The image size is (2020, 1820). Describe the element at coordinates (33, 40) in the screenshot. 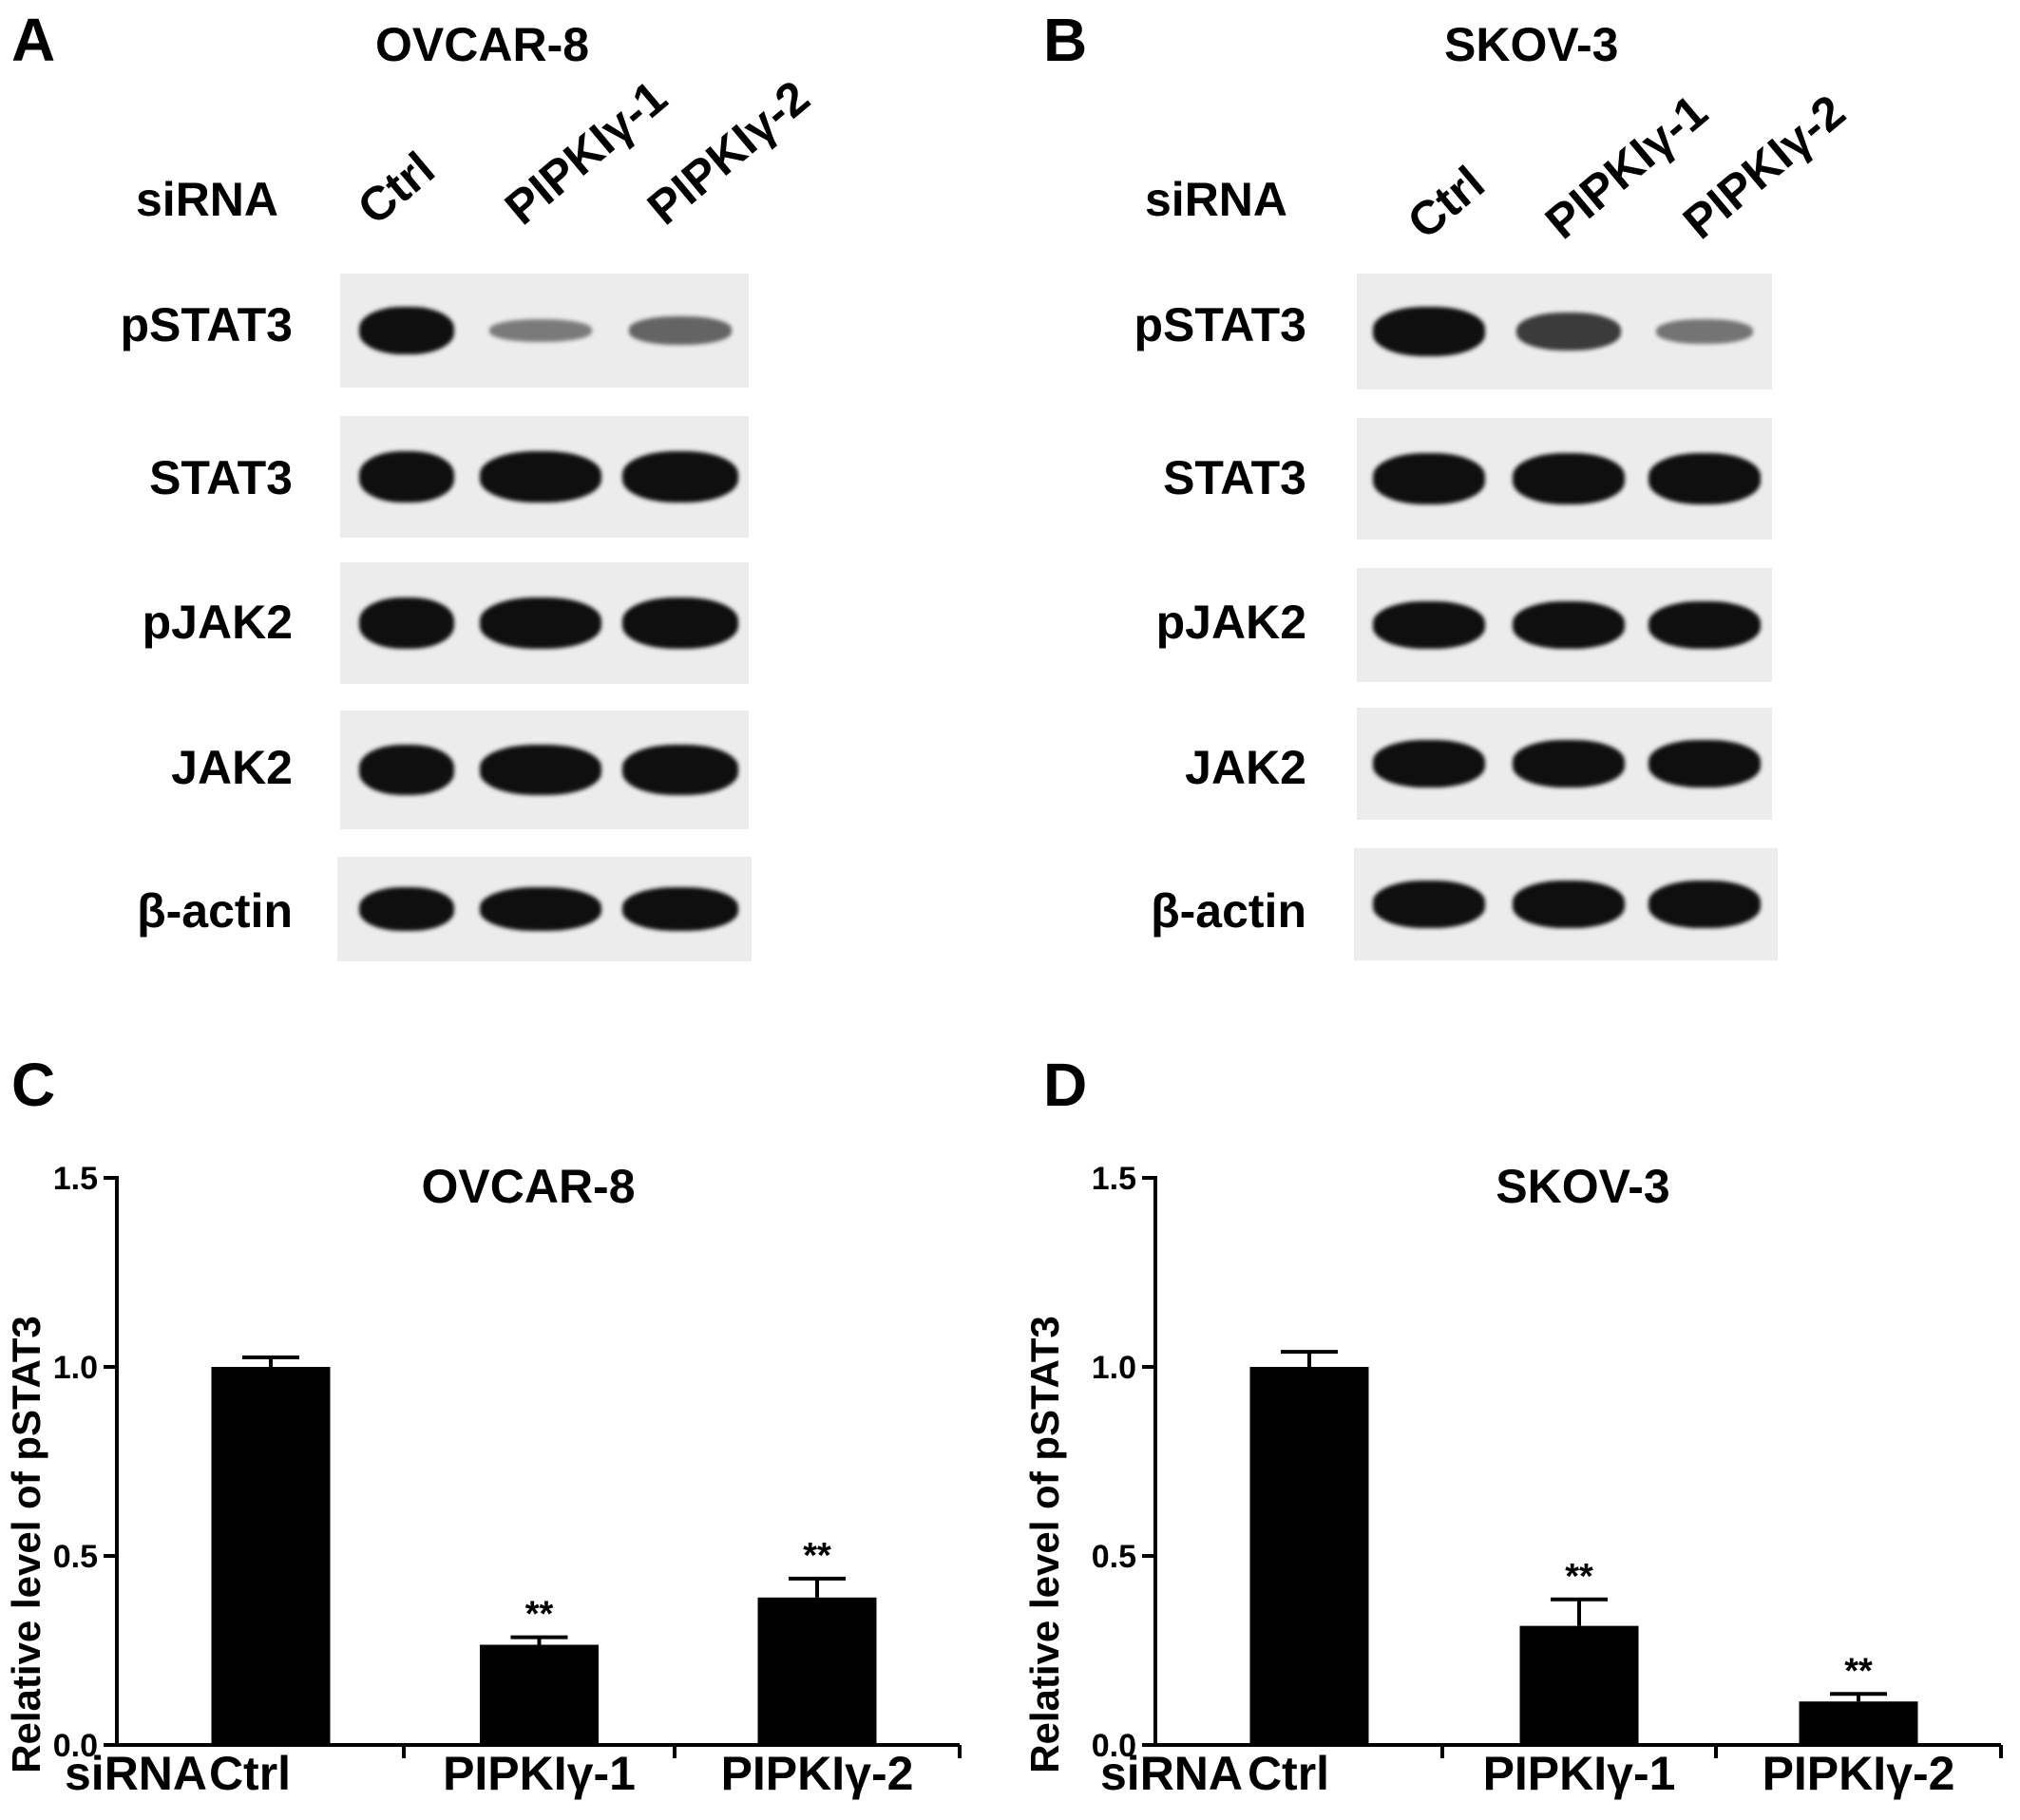

I see `panel-letter-a: A` at that location.